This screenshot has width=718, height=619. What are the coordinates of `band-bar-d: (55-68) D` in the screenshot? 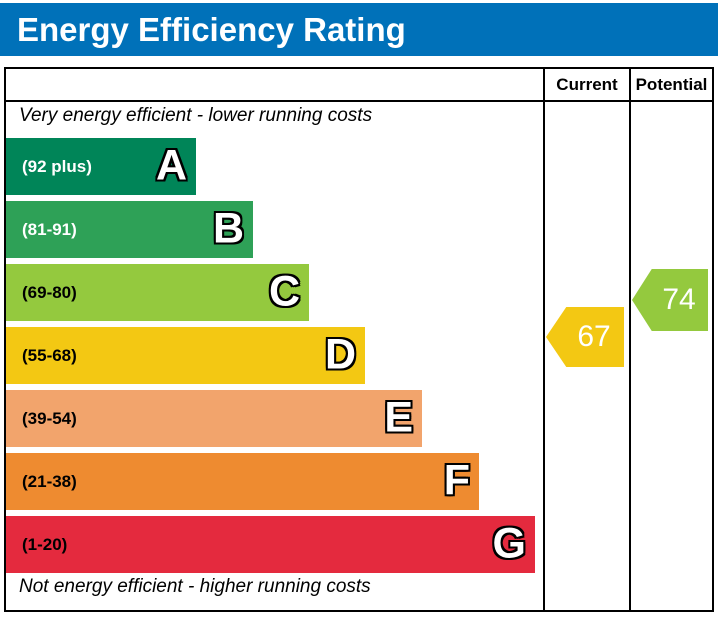 It's located at (185, 355).